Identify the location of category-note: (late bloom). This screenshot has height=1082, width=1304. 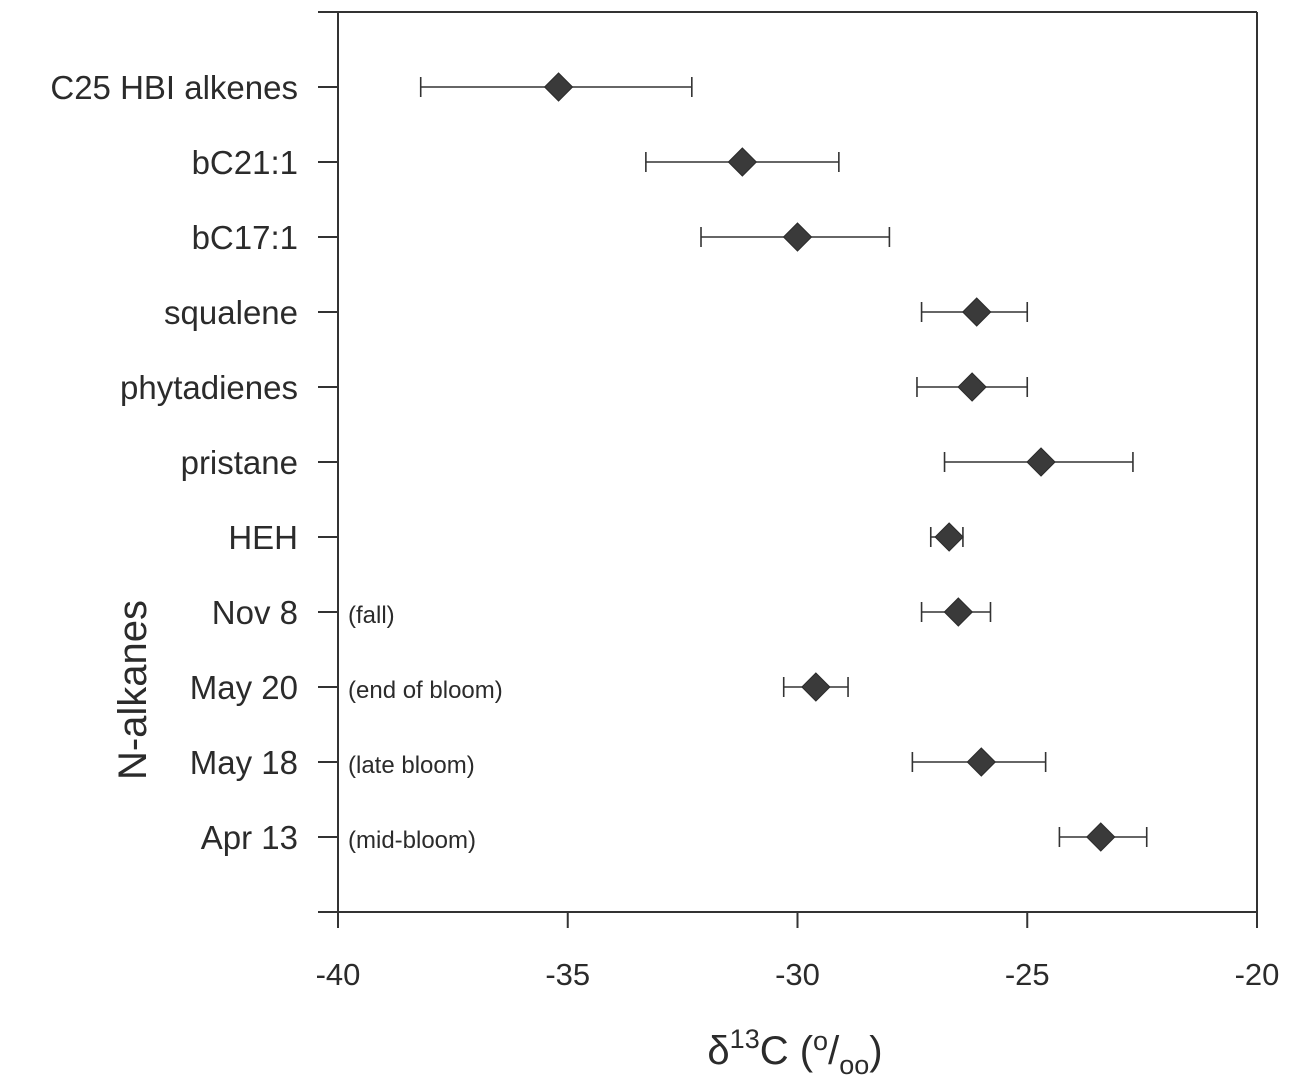
(411, 765).